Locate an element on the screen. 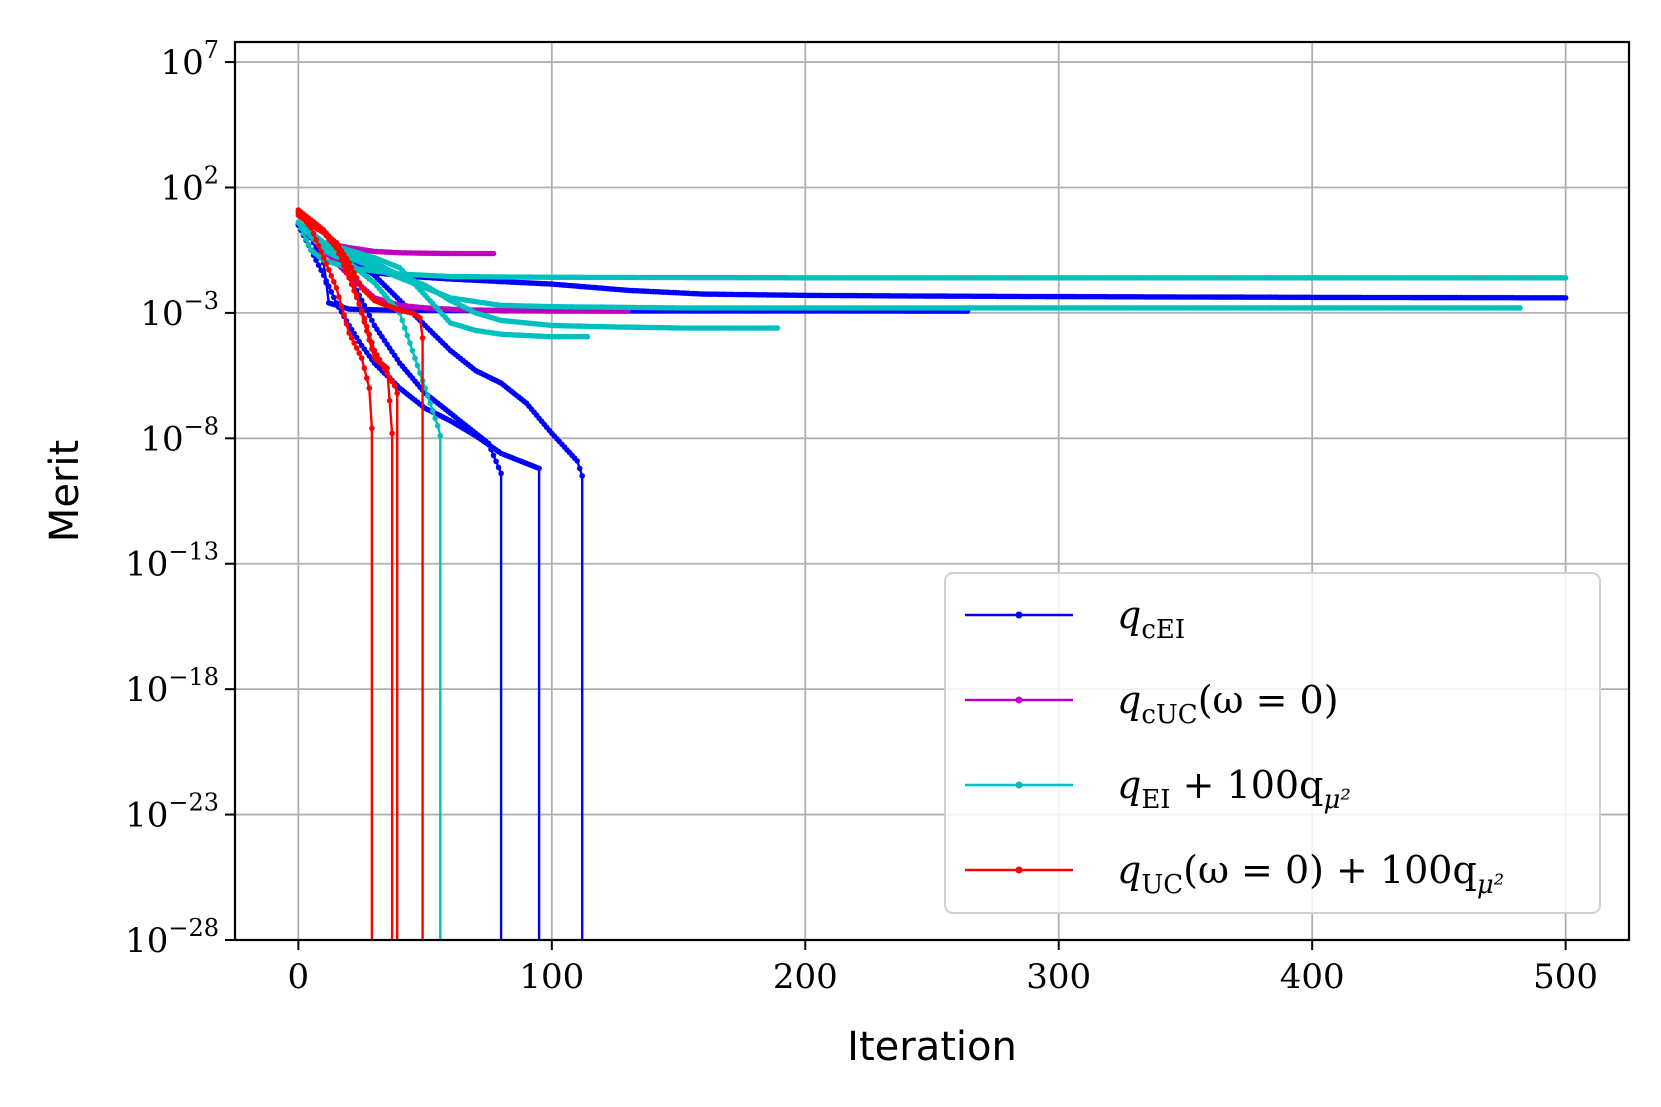 This screenshot has height=1107, width=1661. y-tick-label: 10⁻⁸ is located at coordinates (179, 435).